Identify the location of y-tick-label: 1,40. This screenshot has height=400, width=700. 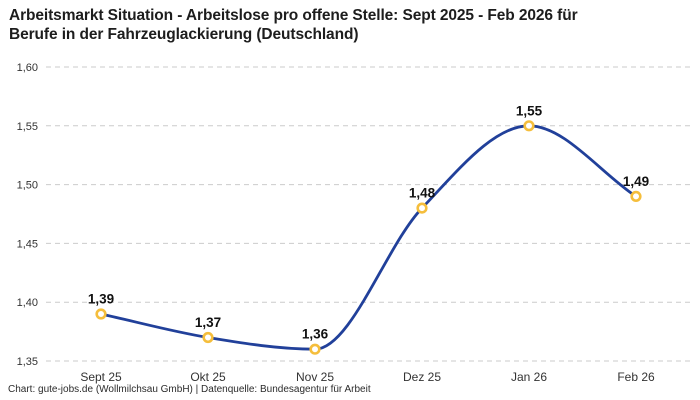
(27, 303).